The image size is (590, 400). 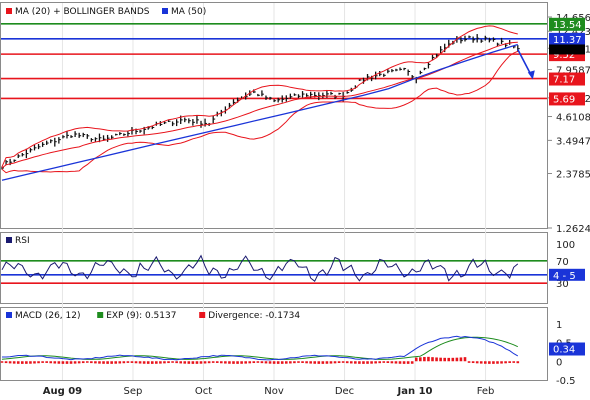 What do you see at coordinates (564, 99) in the screenshot?
I see `price-level-label: 5.69` at bounding box center [564, 99].